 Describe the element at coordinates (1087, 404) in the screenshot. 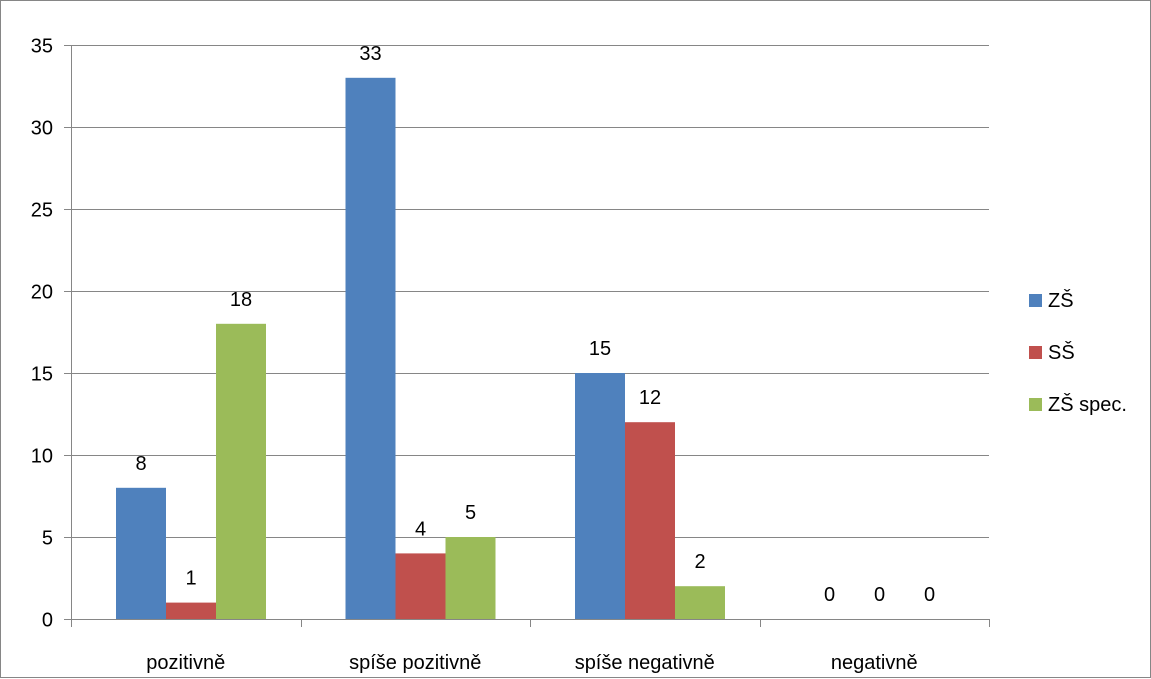

I see `legend-label: ZŠ spec.` at that location.